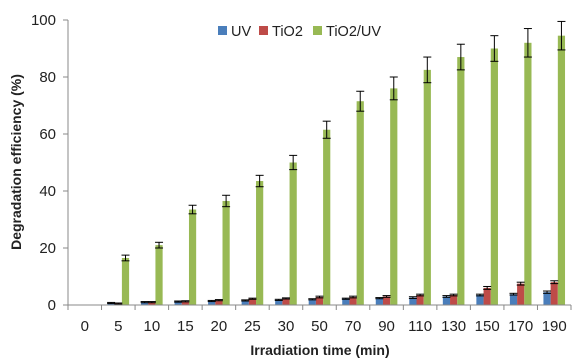 This screenshot has width=572, height=358. What do you see at coordinates (151, 326) in the screenshot?
I see `x-tick-label: 10` at bounding box center [151, 326].